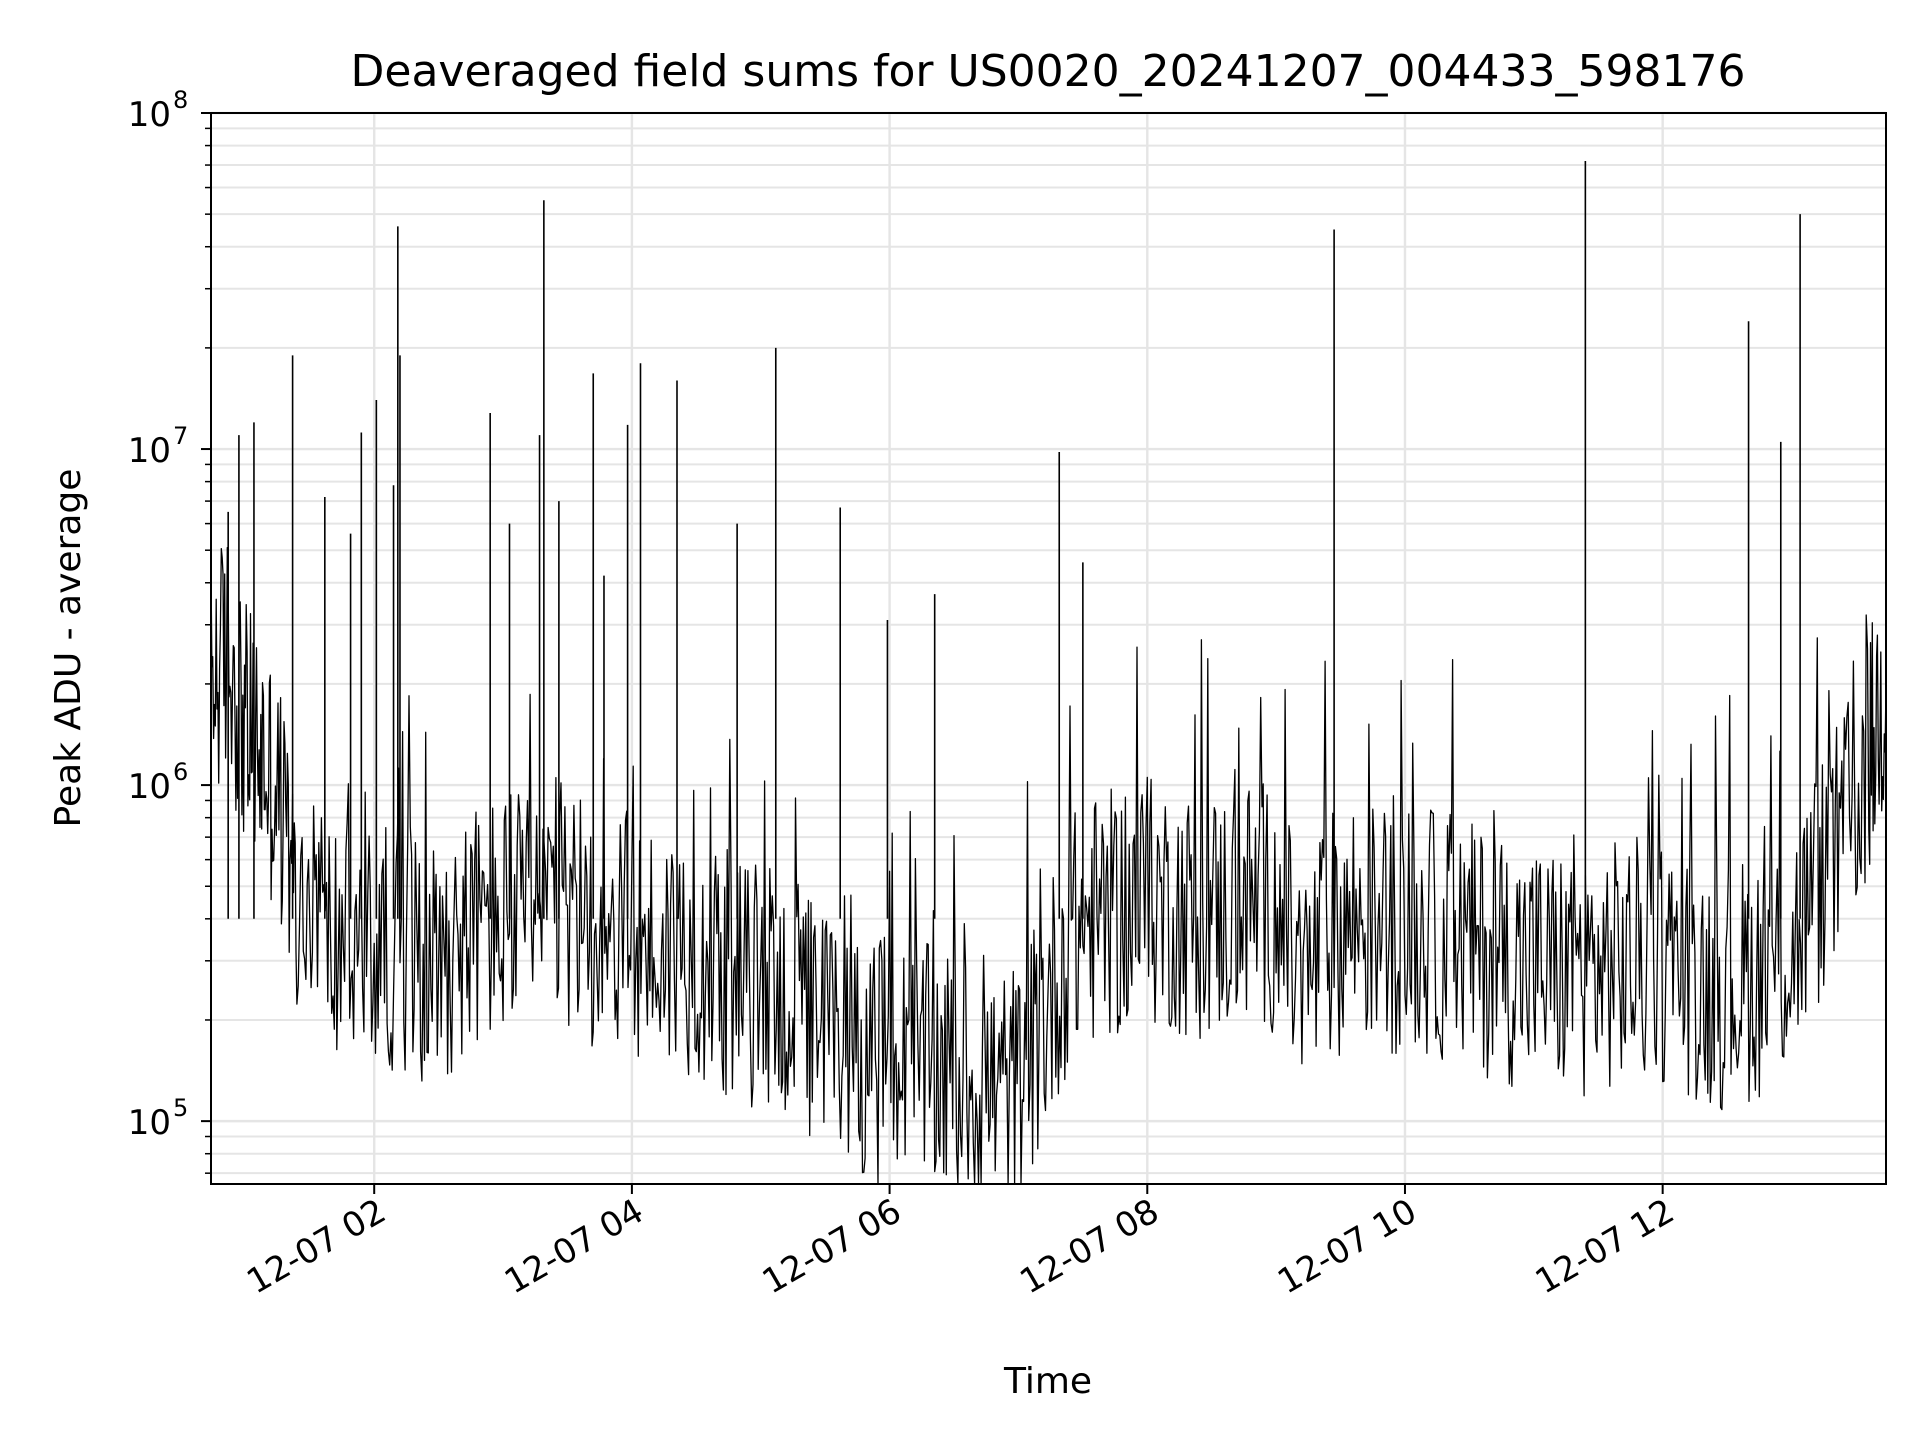  What do you see at coordinates (180, 1108) in the screenshot?
I see `y-tick-exponent: 5` at bounding box center [180, 1108].